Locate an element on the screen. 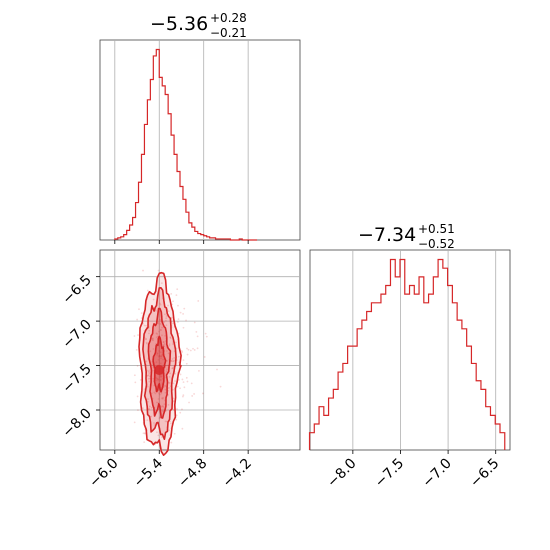 This screenshot has height=550, width=550. panel-frame is located at coordinates (410, 350).